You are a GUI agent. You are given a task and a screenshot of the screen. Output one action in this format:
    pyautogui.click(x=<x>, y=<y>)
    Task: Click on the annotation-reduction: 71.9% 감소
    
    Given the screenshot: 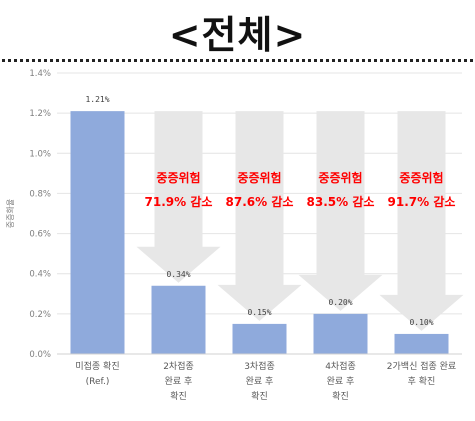 What is the action you would take?
    pyautogui.click(x=179, y=201)
    